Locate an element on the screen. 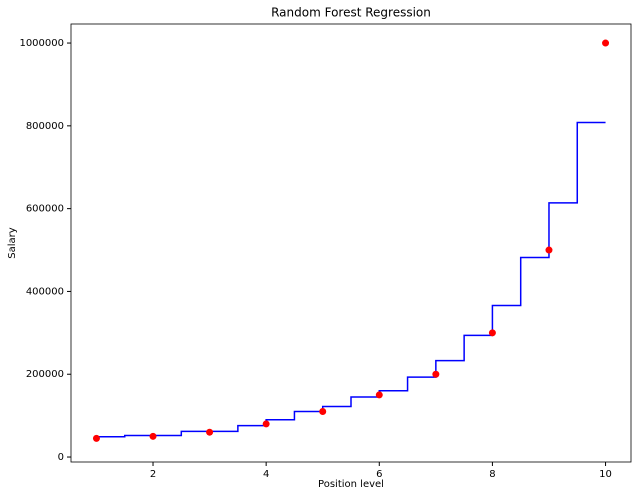 The image size is (640, 496). x-tick-label: 10 is located at coordinates (605, 474).